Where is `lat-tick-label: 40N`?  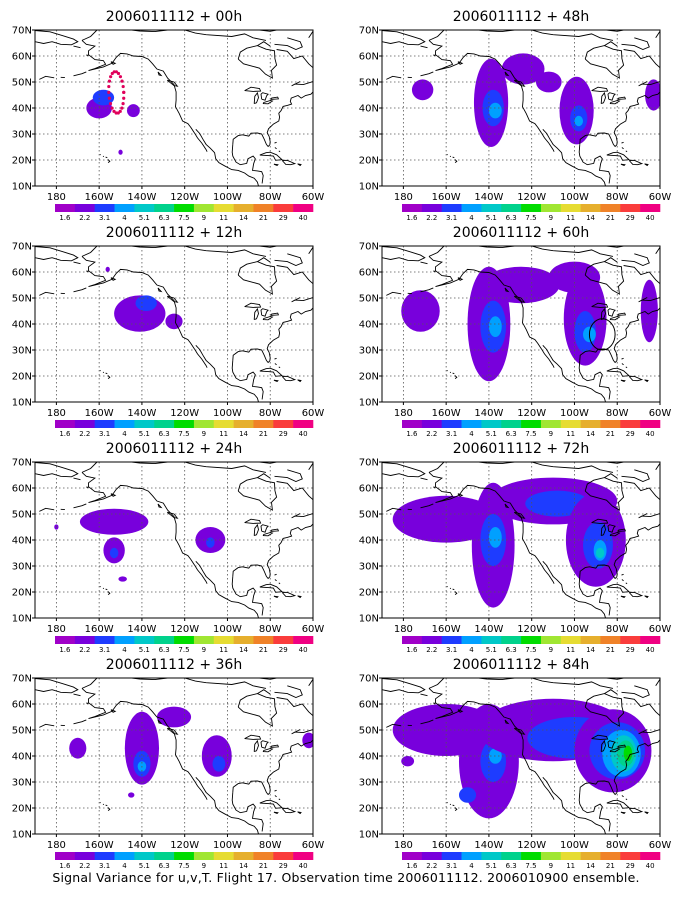 lat-tick-label: 40N is located at coordinates (369, 109).